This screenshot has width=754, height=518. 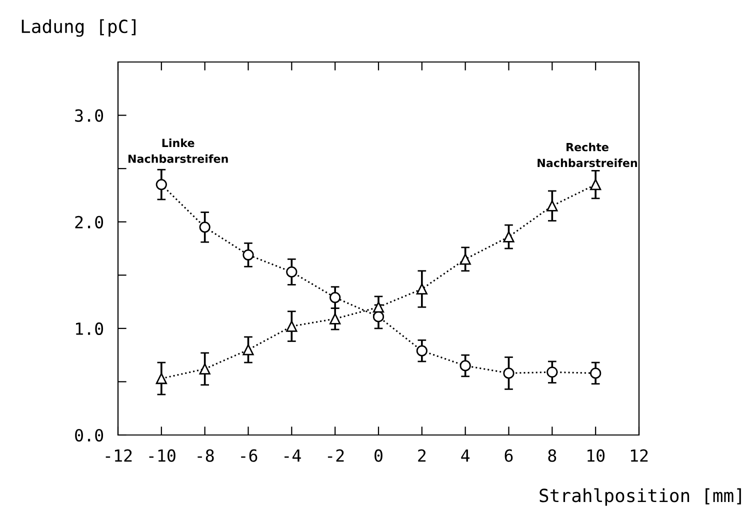 What do you see at coordinates (206, 455) in the screenshot?
I see `x-tick-label: -8` at bounding box center [206, 455].